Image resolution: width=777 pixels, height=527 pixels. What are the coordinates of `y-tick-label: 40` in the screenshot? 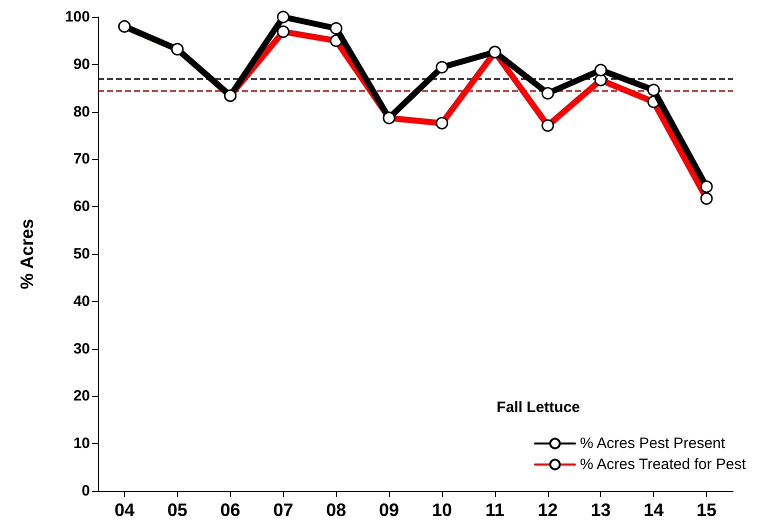 It's located at (81, 301).